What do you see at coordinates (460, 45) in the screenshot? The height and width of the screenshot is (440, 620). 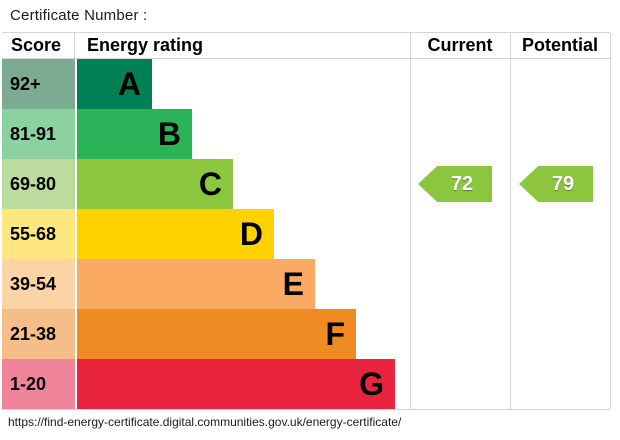 I see `header-current: Current` at bounding box center [460, 45].